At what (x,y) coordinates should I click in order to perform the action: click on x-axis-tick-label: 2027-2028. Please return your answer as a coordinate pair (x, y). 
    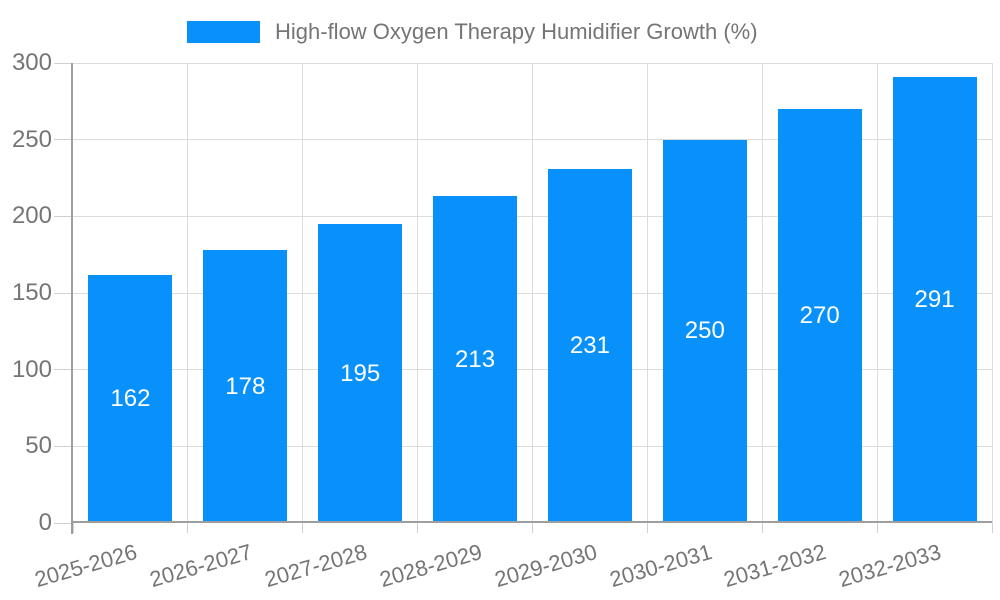
    Looking at the image, I should click on (315, 566).